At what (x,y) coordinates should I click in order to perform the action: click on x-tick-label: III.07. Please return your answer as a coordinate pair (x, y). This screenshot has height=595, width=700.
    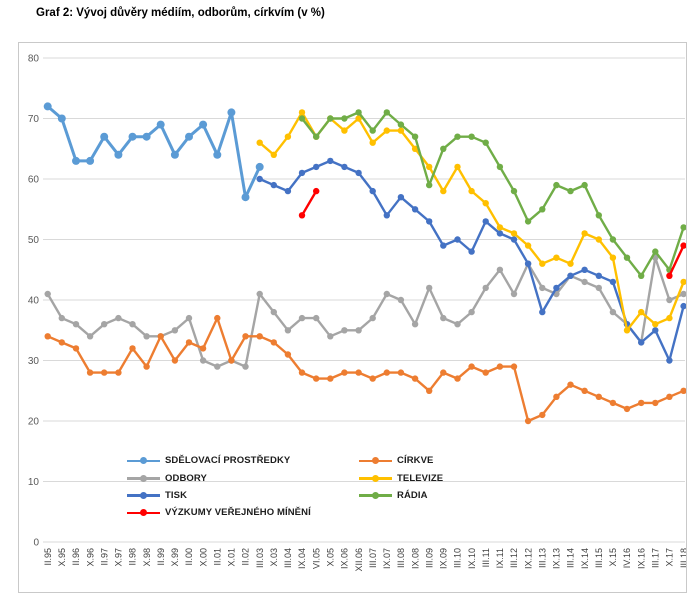
    Looking at the image, I should click on (373, 558).